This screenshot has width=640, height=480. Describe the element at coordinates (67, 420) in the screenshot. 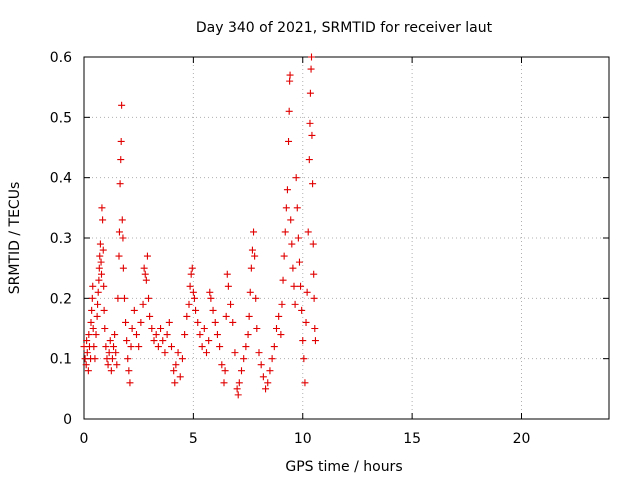

I see `y-tick-label: 0` at that location.